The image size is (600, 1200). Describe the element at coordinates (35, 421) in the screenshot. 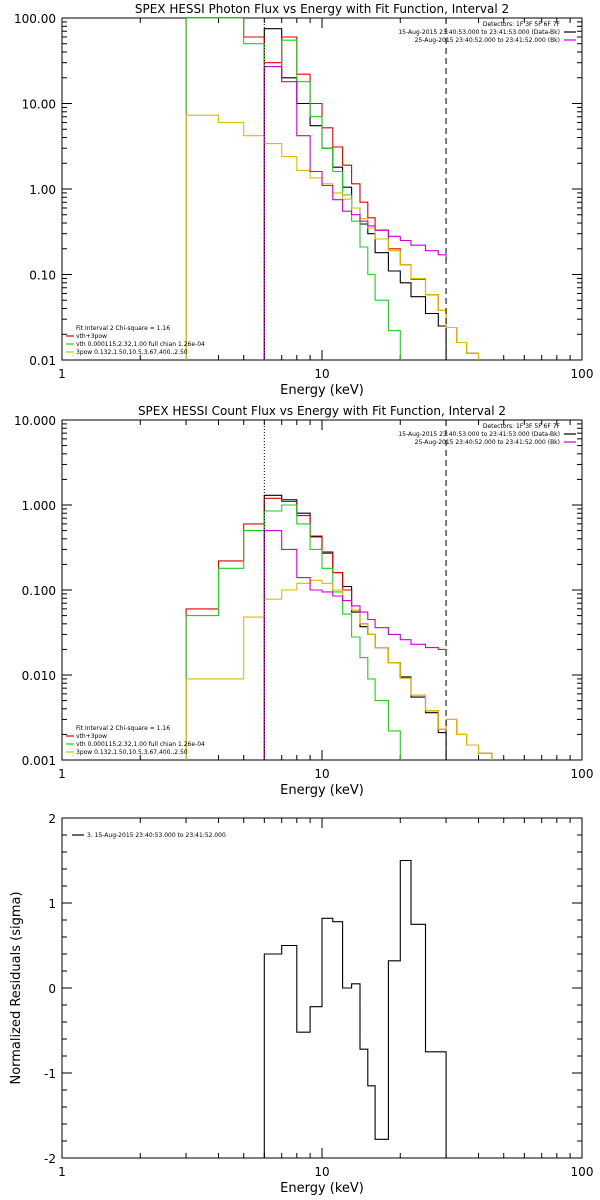

I see `y-tick-label: 10.000` at that location.